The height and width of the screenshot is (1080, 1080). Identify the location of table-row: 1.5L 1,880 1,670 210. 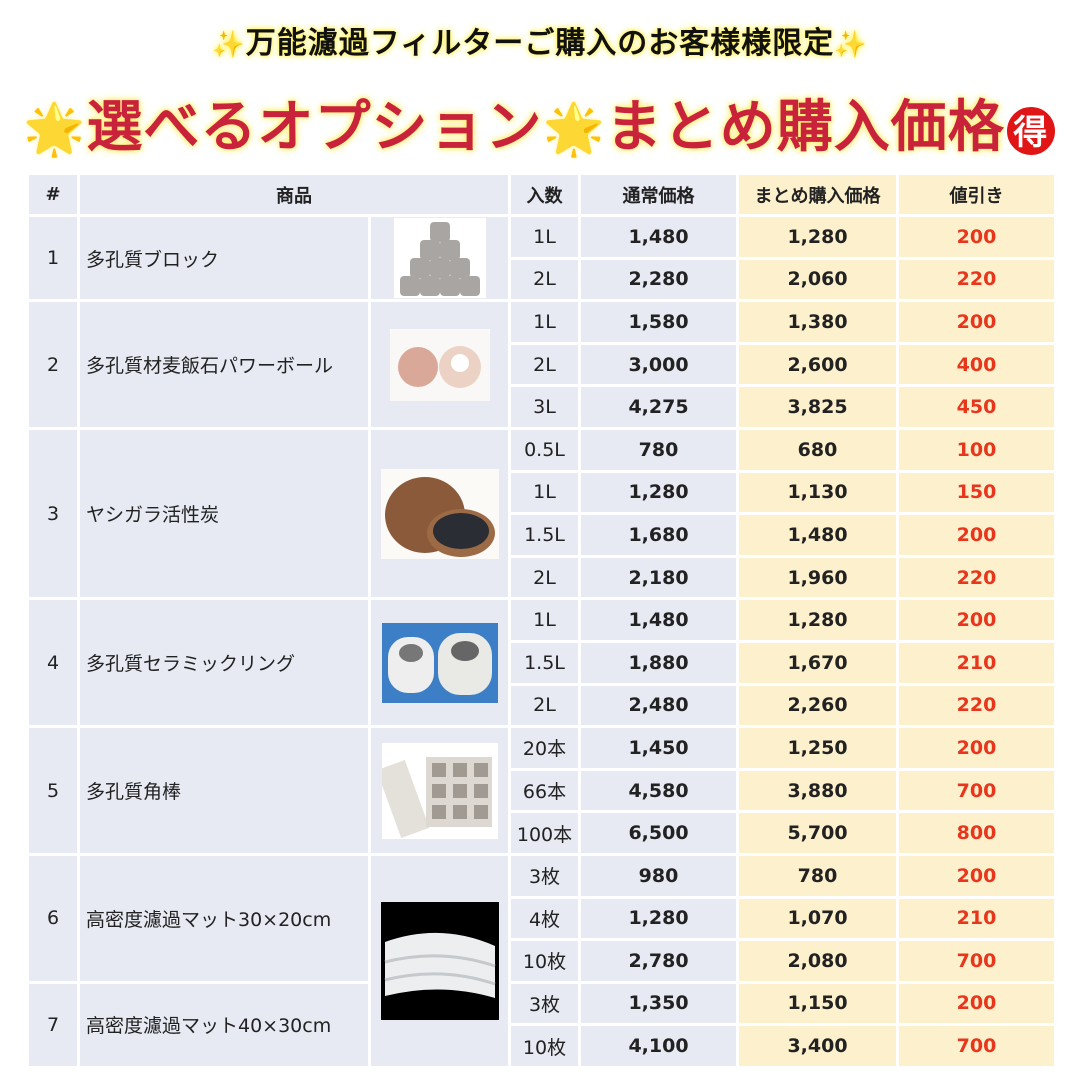
(542, 662).